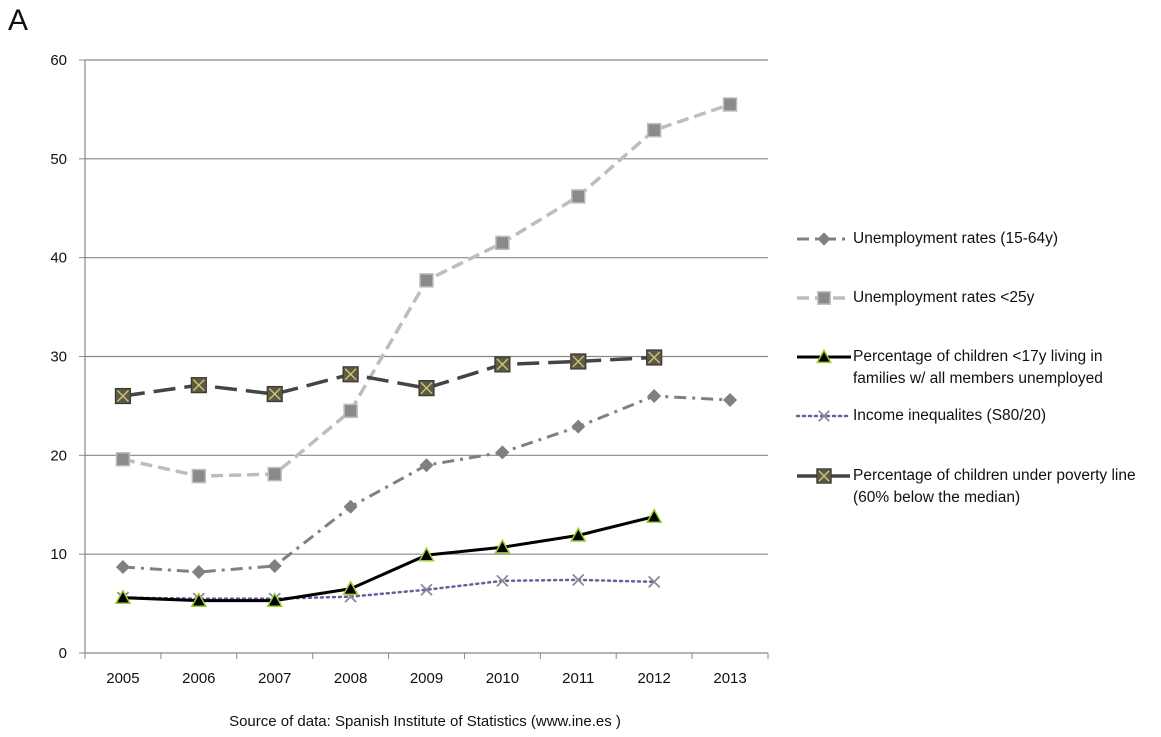 The height and width of the screenshot is (737, 1161). What do you see at coordinates (58, 554) in the screenshot?
I see `y-tick-label: 10` at bounding box center [58, 554].